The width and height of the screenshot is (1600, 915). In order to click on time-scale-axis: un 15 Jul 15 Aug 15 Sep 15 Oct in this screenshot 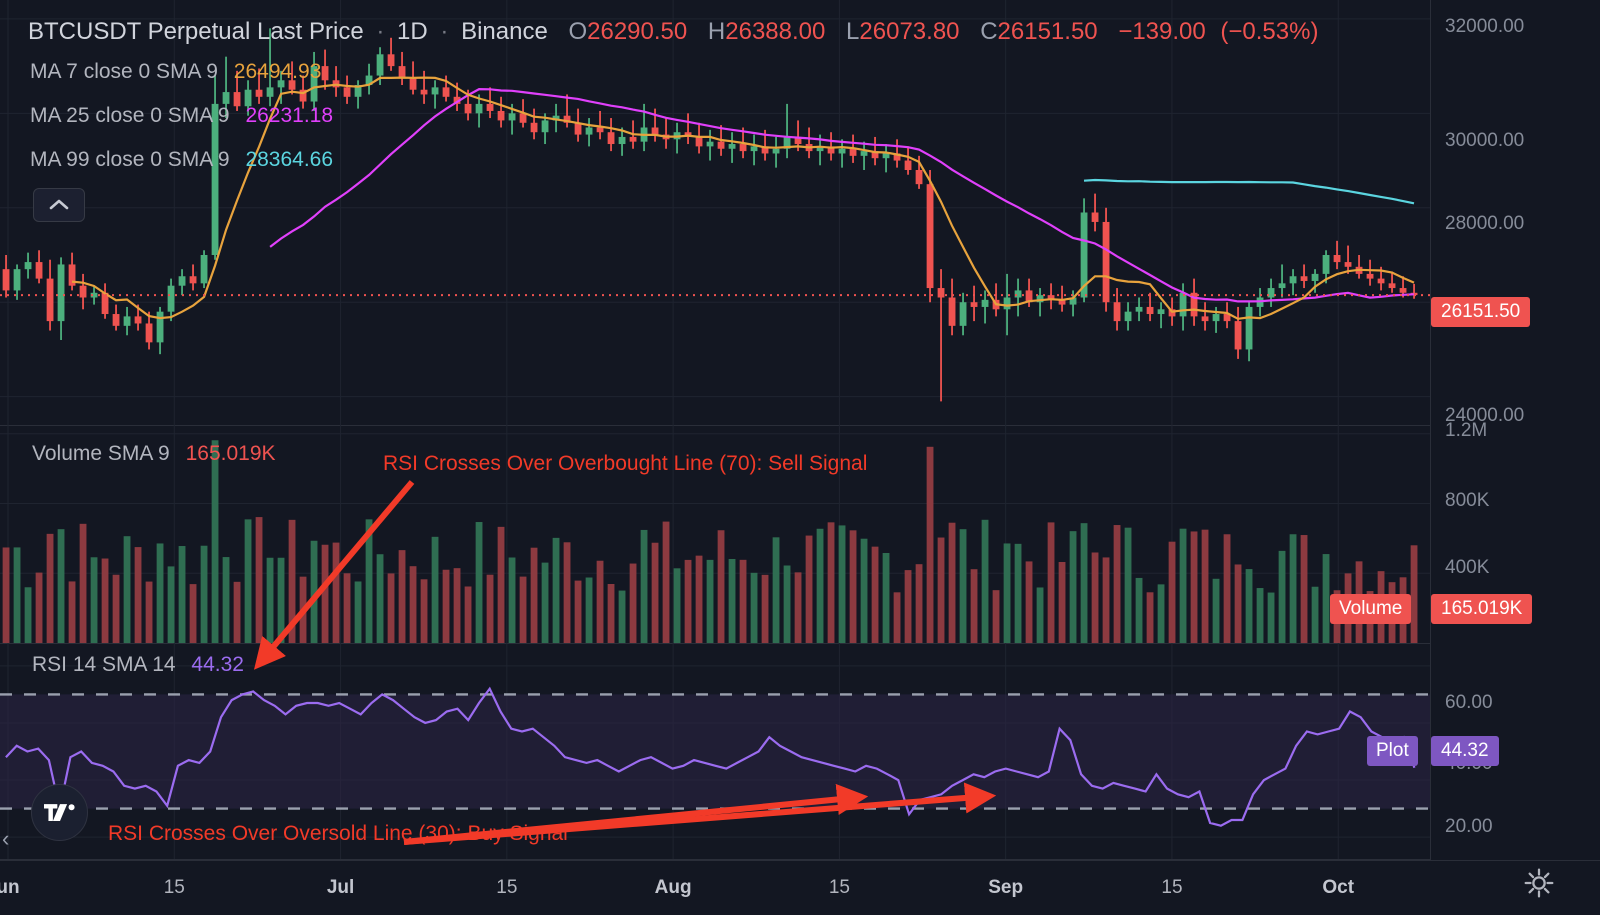, I will do `click(800, 887)`.